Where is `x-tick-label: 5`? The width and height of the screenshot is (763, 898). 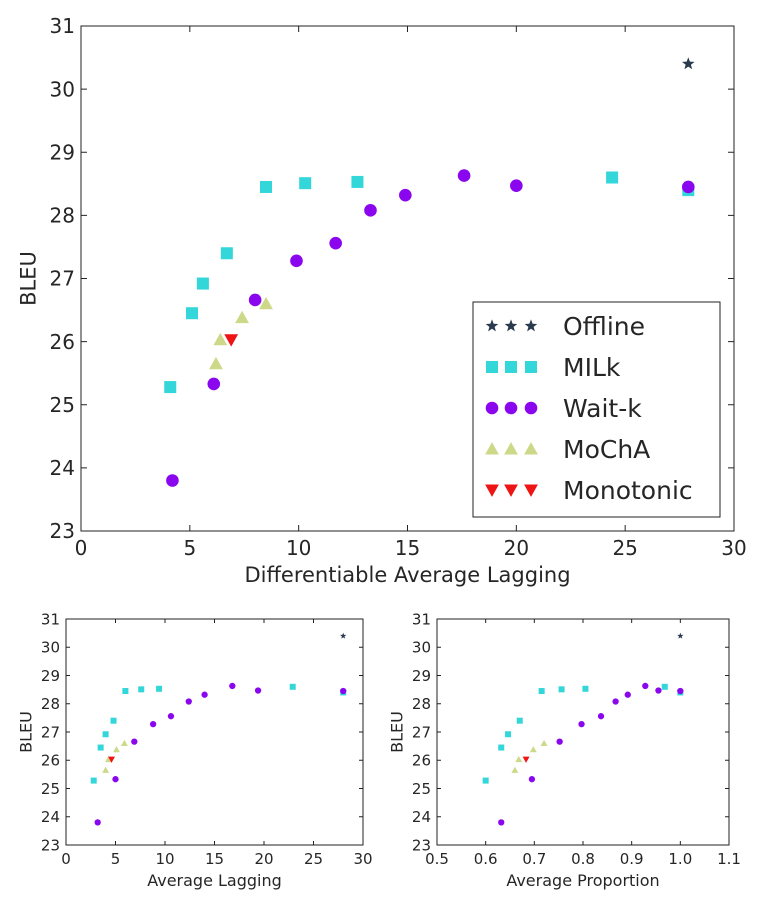
x-tick-label: 5 is located at coordinates (189, 548).